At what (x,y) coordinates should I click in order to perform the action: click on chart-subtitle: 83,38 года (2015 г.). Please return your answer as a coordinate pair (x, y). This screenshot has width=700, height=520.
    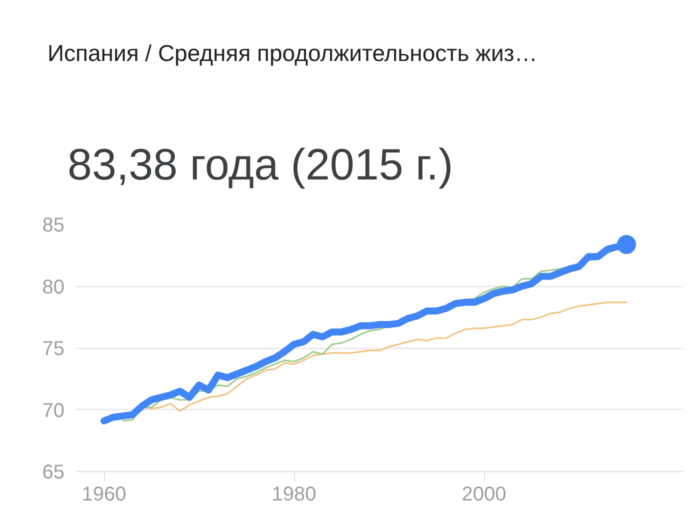
    Looking at the image, I should click on (261, 165).